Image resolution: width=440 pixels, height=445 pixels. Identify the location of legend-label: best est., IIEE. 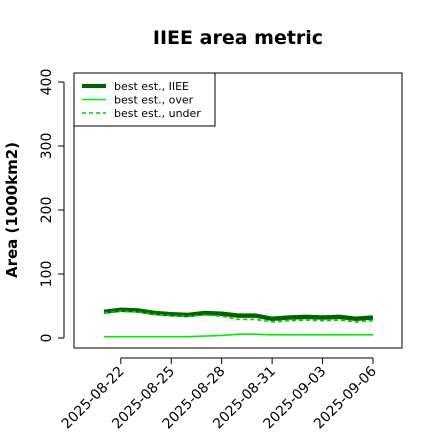
(151, 86).